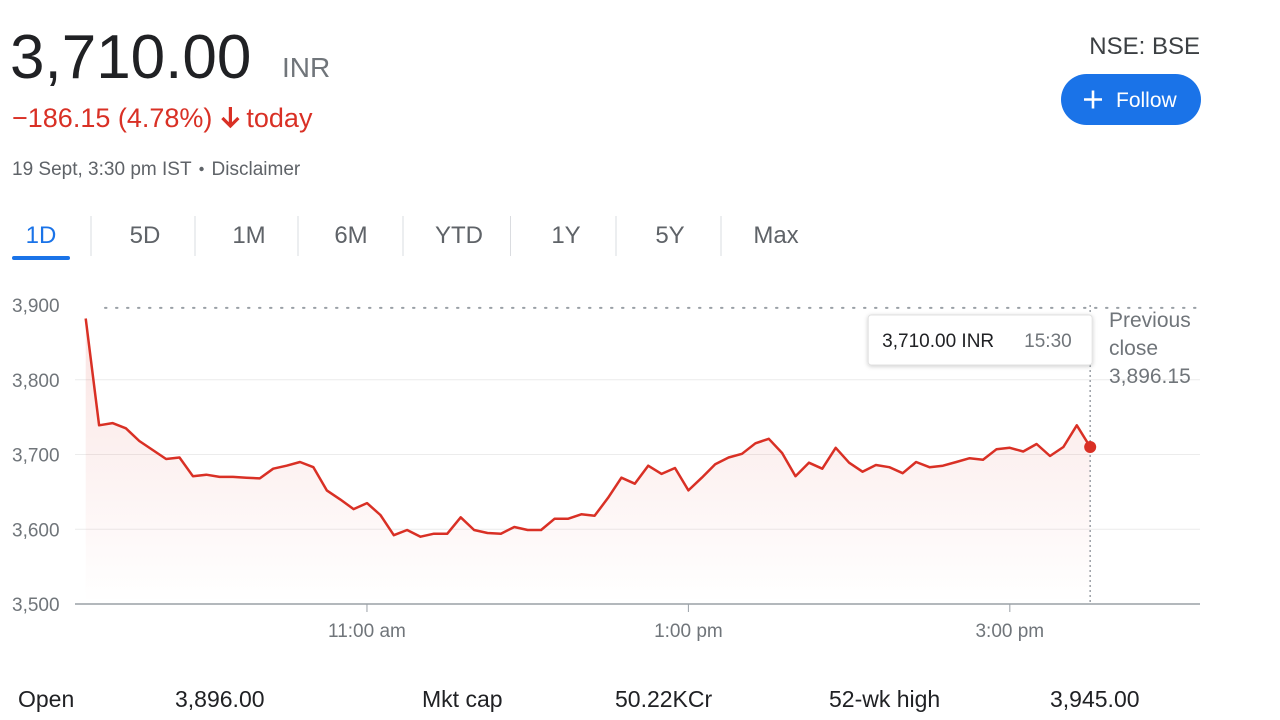  I want to click on previous-close-value: 3,896.15, so click(1150, 376).